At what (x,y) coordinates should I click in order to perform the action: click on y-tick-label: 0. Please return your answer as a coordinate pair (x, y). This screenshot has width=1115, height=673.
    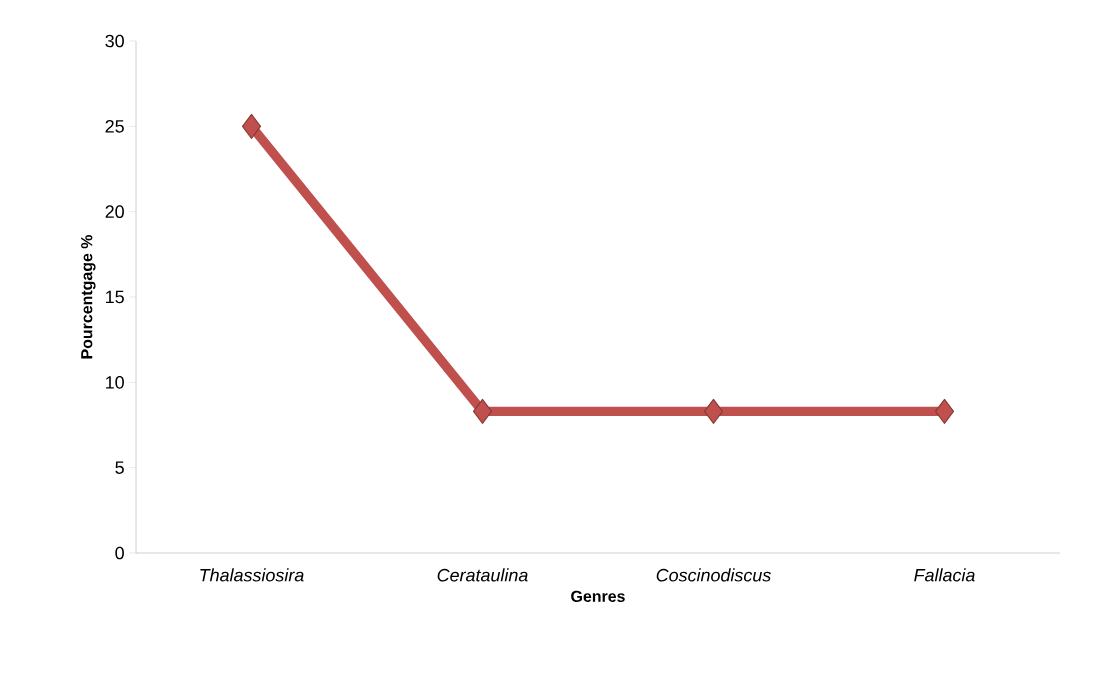
    Looking at the image, I should click on (119, 553).